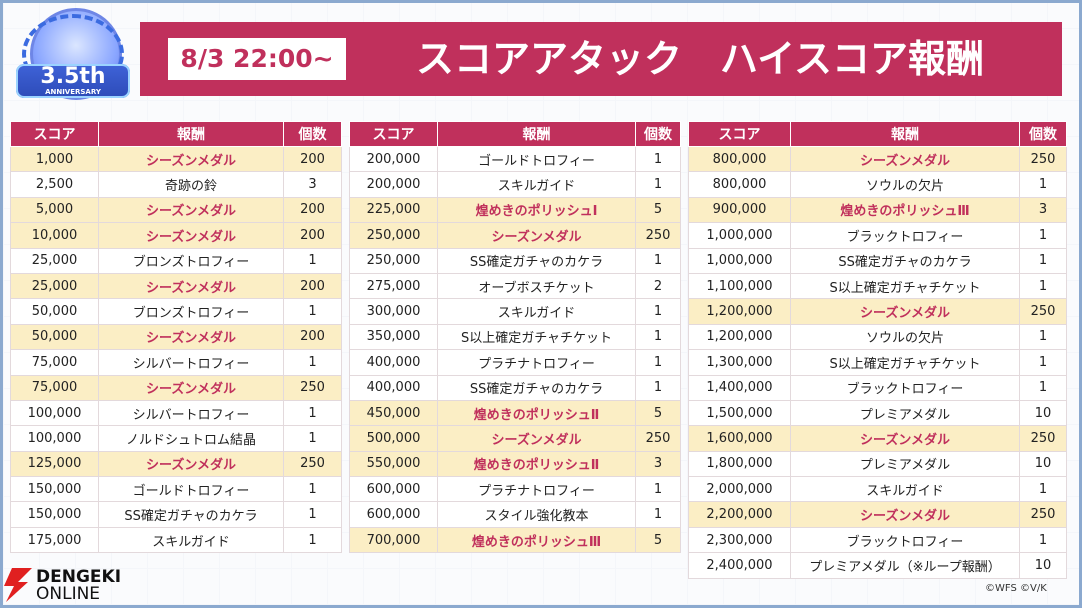 This screenshot has width=1082, height=608. What do you see at coordinates (877, 540) in the screenshot?
I see `table-row: 2,300,000 ブラックトロフィー 1` at bounding box center [877, 540].